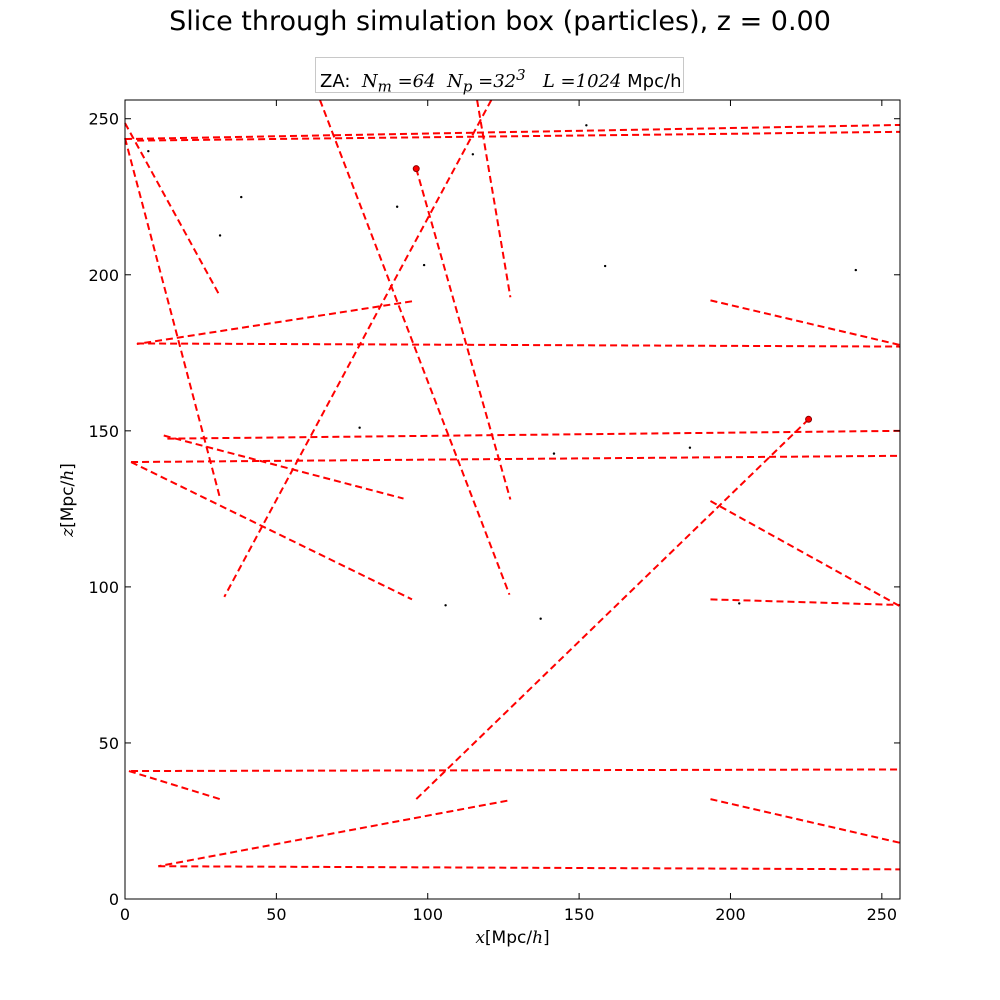 Image resolution: width=1000 pixels, height=1000 pixels. What do you see at coordinates (486, 81) in the screenshot?
I see `legend-np: Np =323` at bounding box center [486, 81].